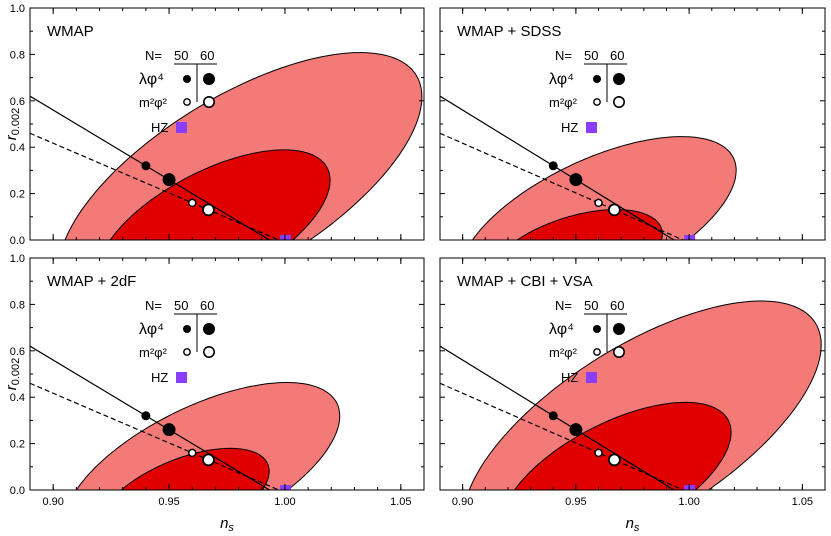 This screenshot has width=831, height=536. What do you see at coordinates (70, 31) in the screenshot?
I see `panel-title: WMAP` at bounding box center [70, 31].